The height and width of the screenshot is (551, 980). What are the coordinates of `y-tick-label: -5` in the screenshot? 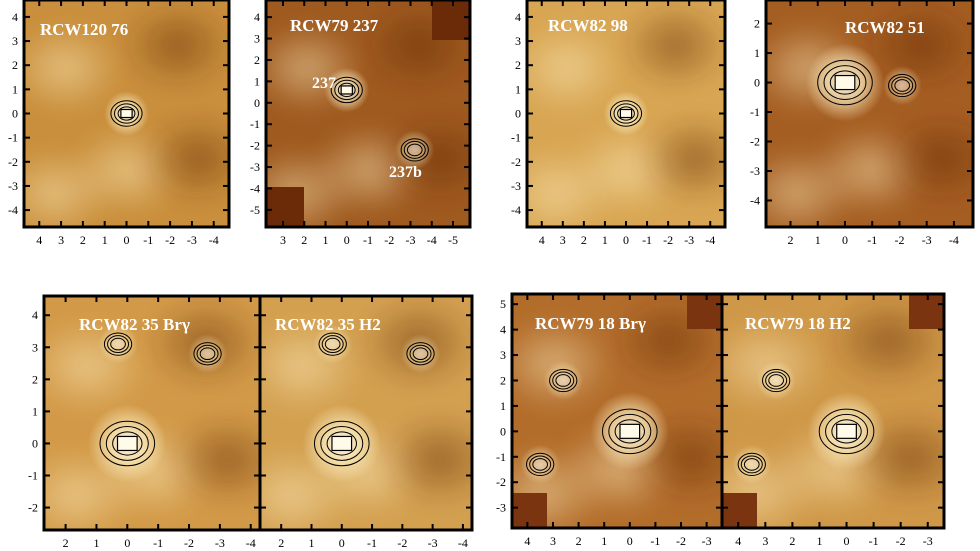 It's located at (255, 210).